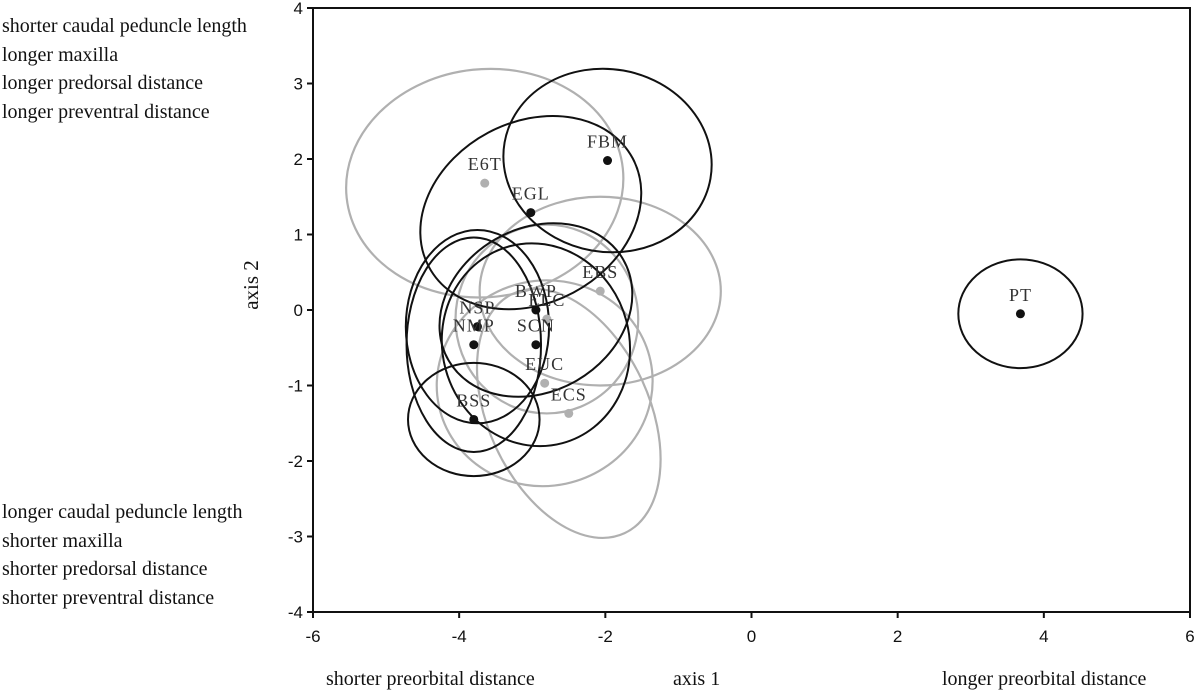 The image size is (1200, 694). What do you see at coordinates (60, 54) in the screenshot?
I see `annotation-line: longer maxilla` at bounding box center [60, 54].